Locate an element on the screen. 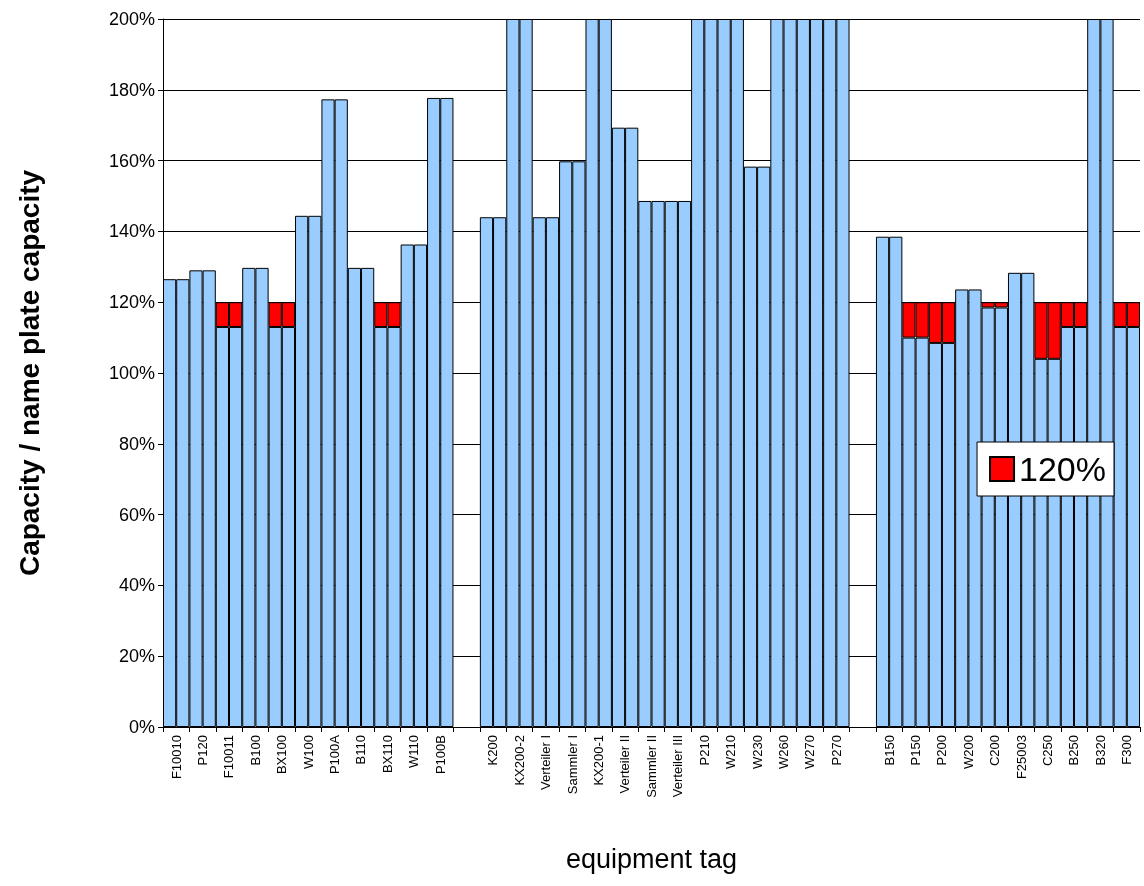 The width and height of the screenshot is (1144, 886). y-tick-label: 120% is located at coordinates (131, 302).